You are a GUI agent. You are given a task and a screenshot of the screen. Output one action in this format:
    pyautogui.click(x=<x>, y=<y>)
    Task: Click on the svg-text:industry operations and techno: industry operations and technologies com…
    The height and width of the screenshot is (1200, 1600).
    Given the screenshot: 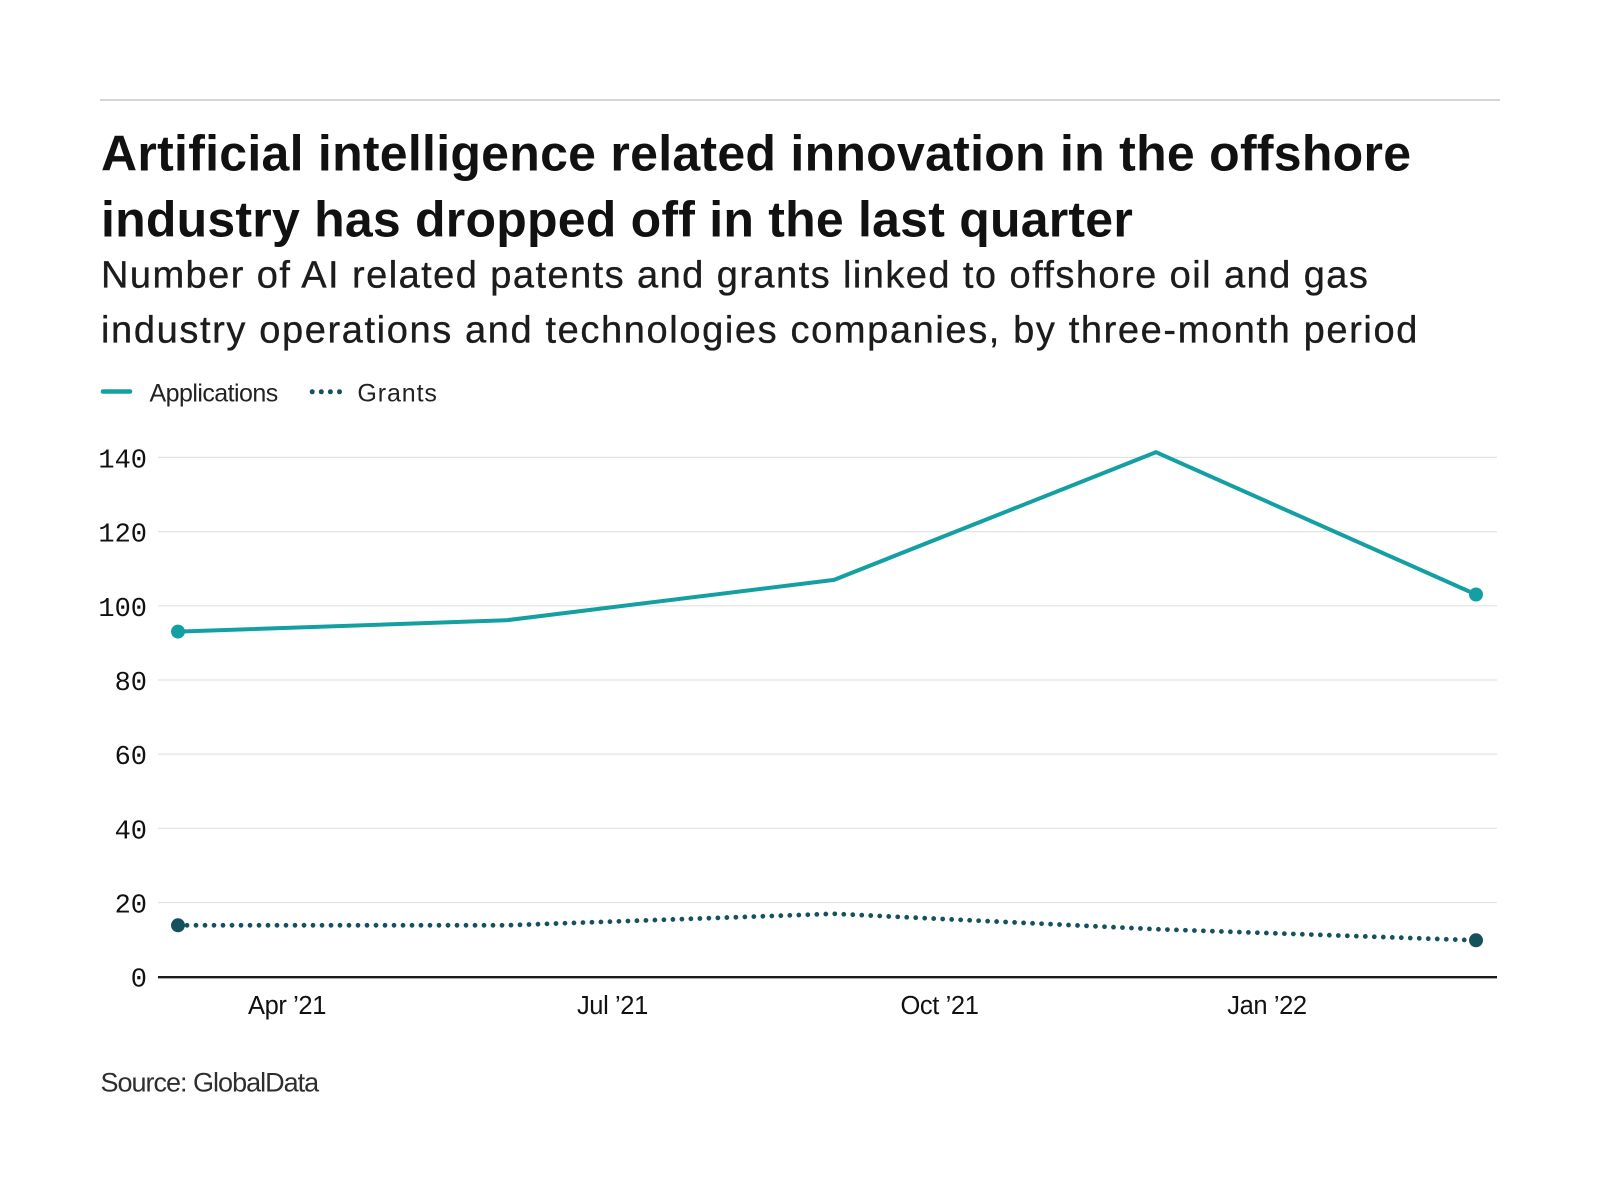 What is the action you would take?
    pyautogui.click(x=760, y=330)
    